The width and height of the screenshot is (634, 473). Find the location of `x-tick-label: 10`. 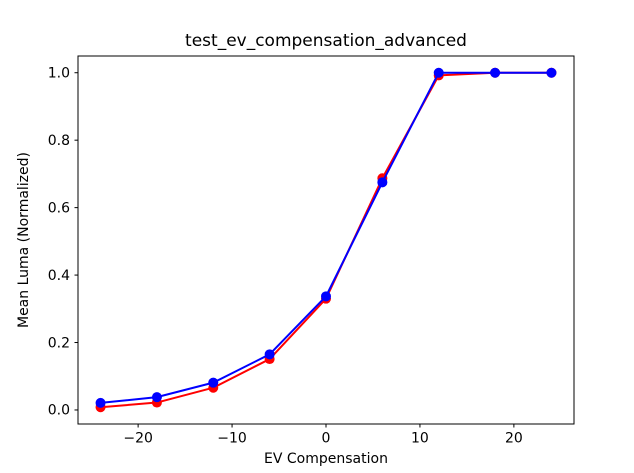

x-tick-label: 10 is located at coordinates (420, 439).